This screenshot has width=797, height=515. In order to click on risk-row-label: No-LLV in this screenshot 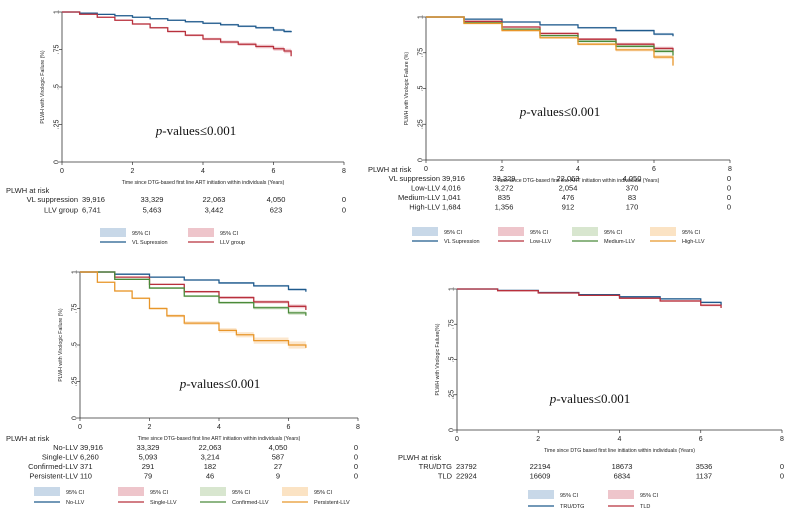, I will do `click(65, 447)`.